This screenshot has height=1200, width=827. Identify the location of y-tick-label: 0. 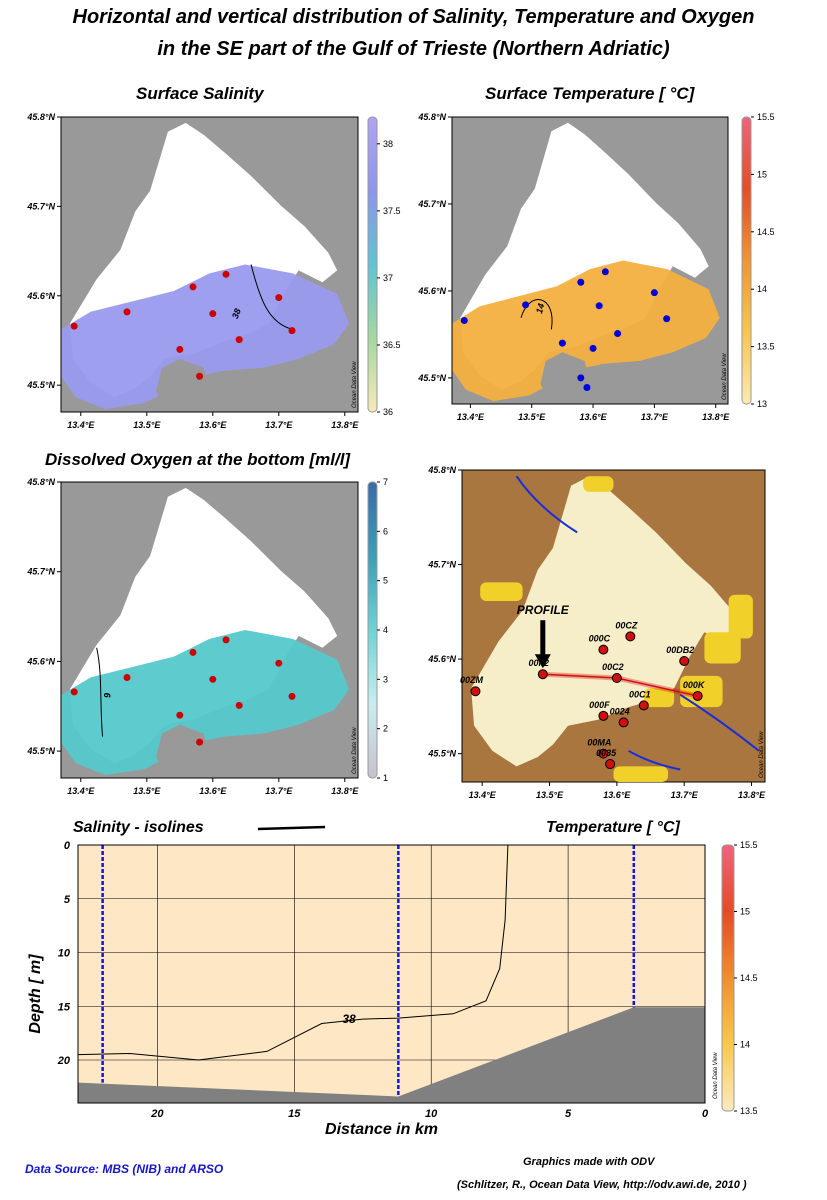
(67, 846).